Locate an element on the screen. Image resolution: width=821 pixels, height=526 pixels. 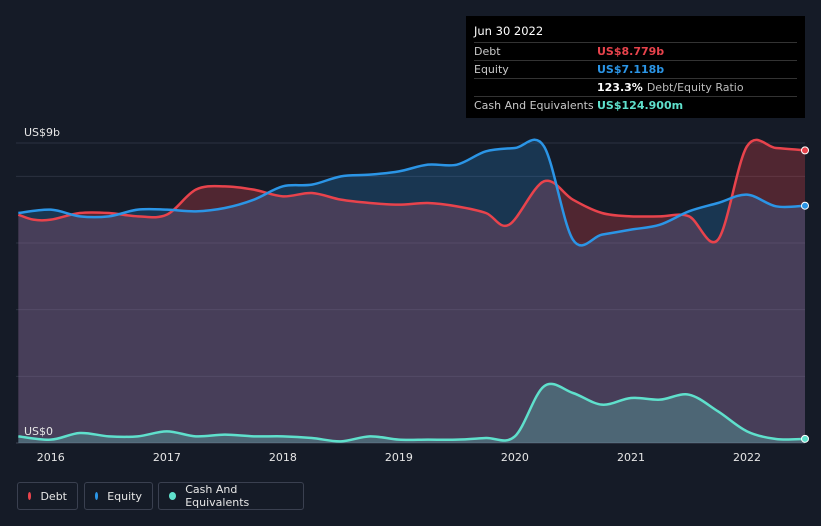
legend-debt: Debt is located at coordinates (47, 496).